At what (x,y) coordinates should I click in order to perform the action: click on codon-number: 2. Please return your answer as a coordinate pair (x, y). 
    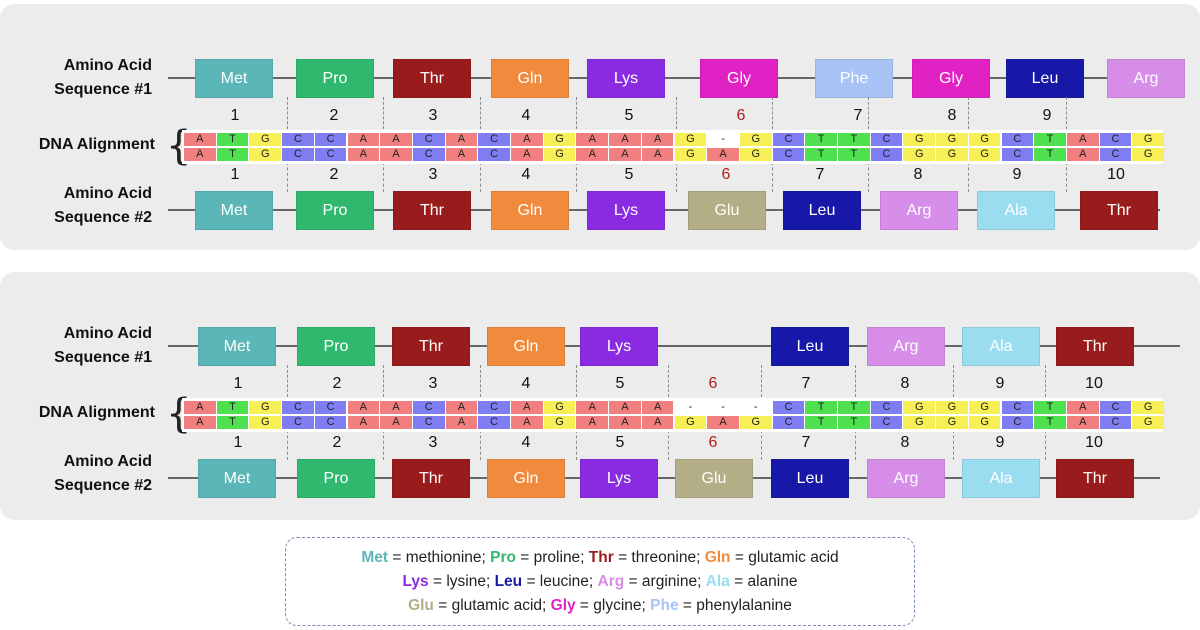
    Looking at the image, I should click on (334, 174).